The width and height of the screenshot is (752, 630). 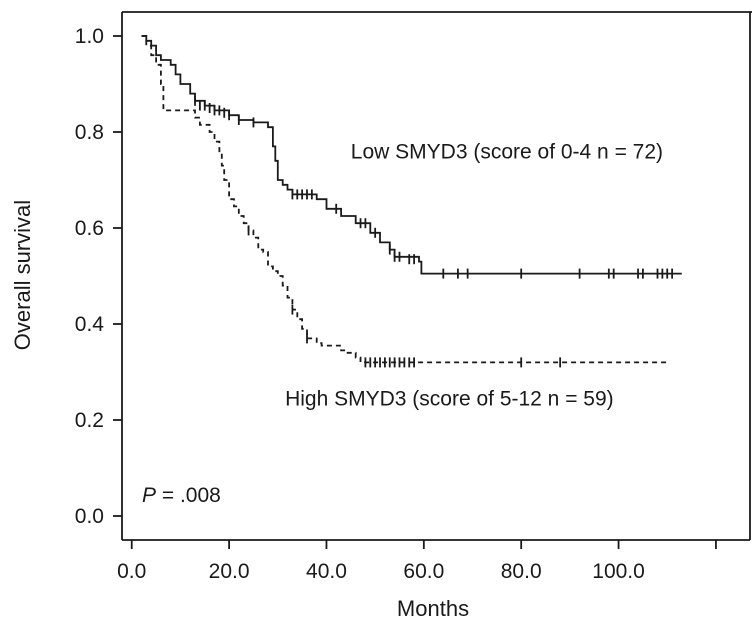 What do you see at coordinates (131, 571) in the screenshot?
I see `x-tick-label: 0.0` at bounding box center [131, 571].